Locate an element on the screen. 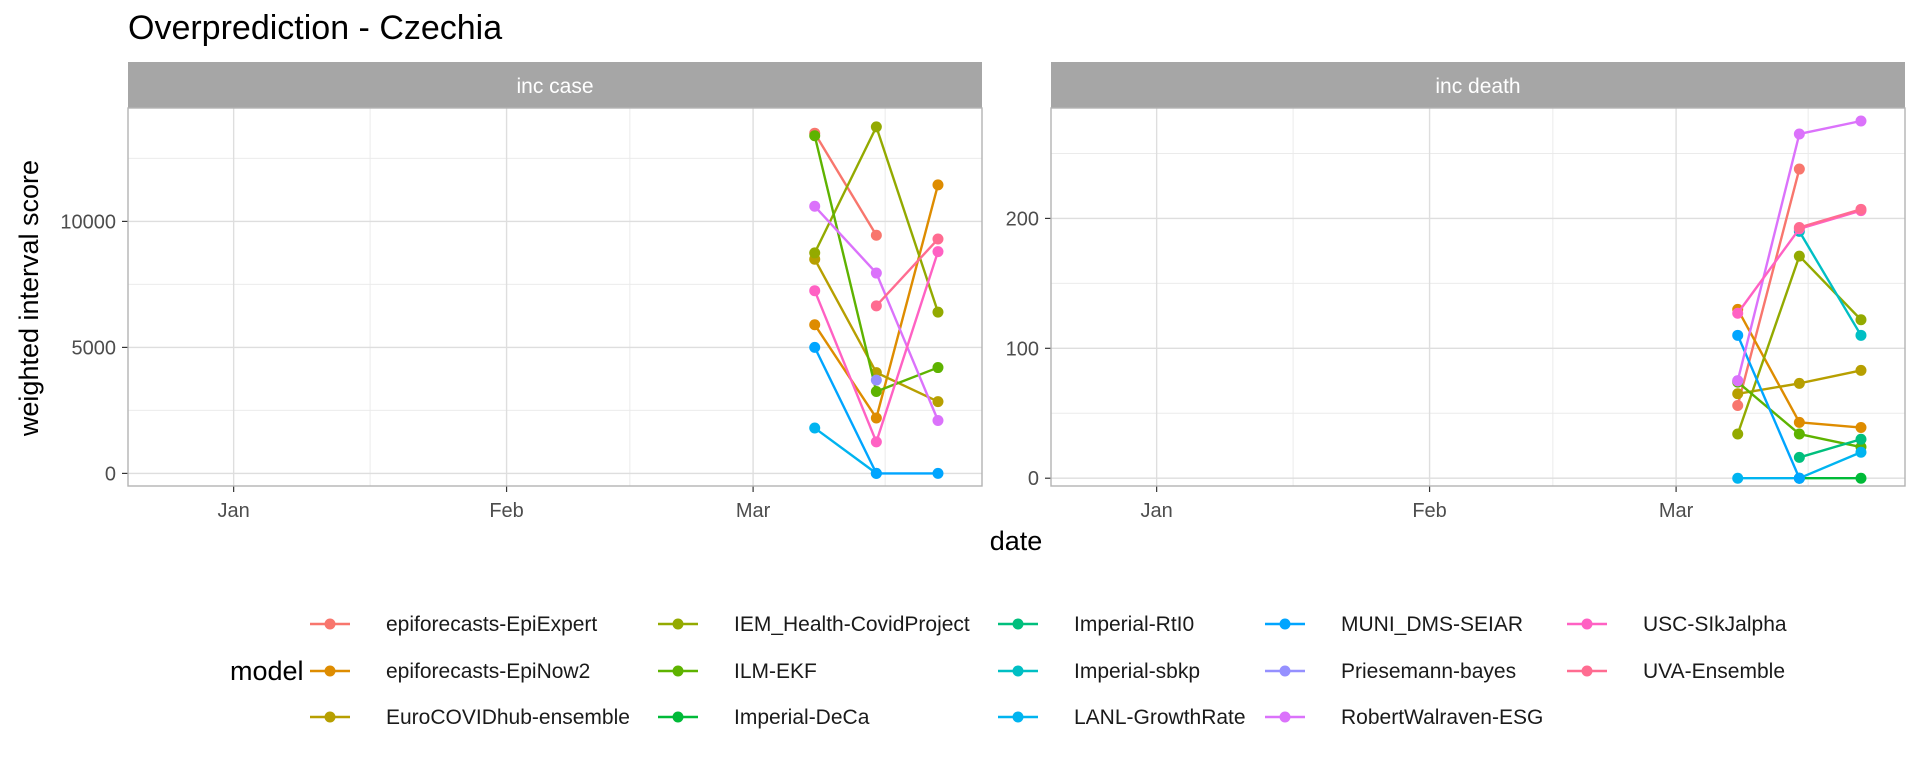 The width and height of the screenshot is (1920, 768). series-RobertWalraven-ESG is located at coordinates (876, 313).